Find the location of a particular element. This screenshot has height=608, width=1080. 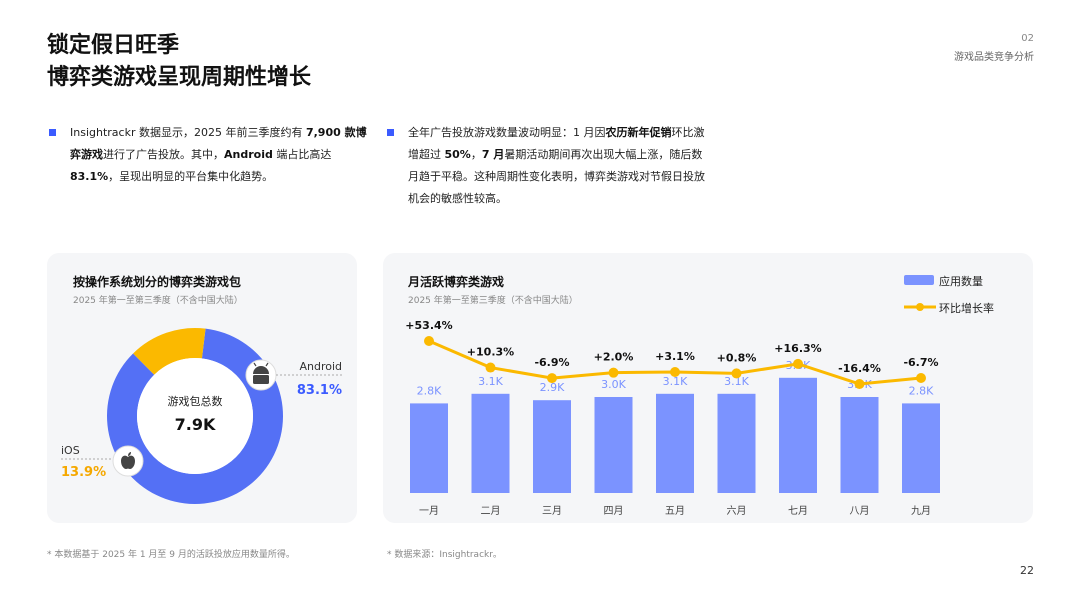

title-line-1: 锁定假日旺季 is located at coordinates (113, 45).